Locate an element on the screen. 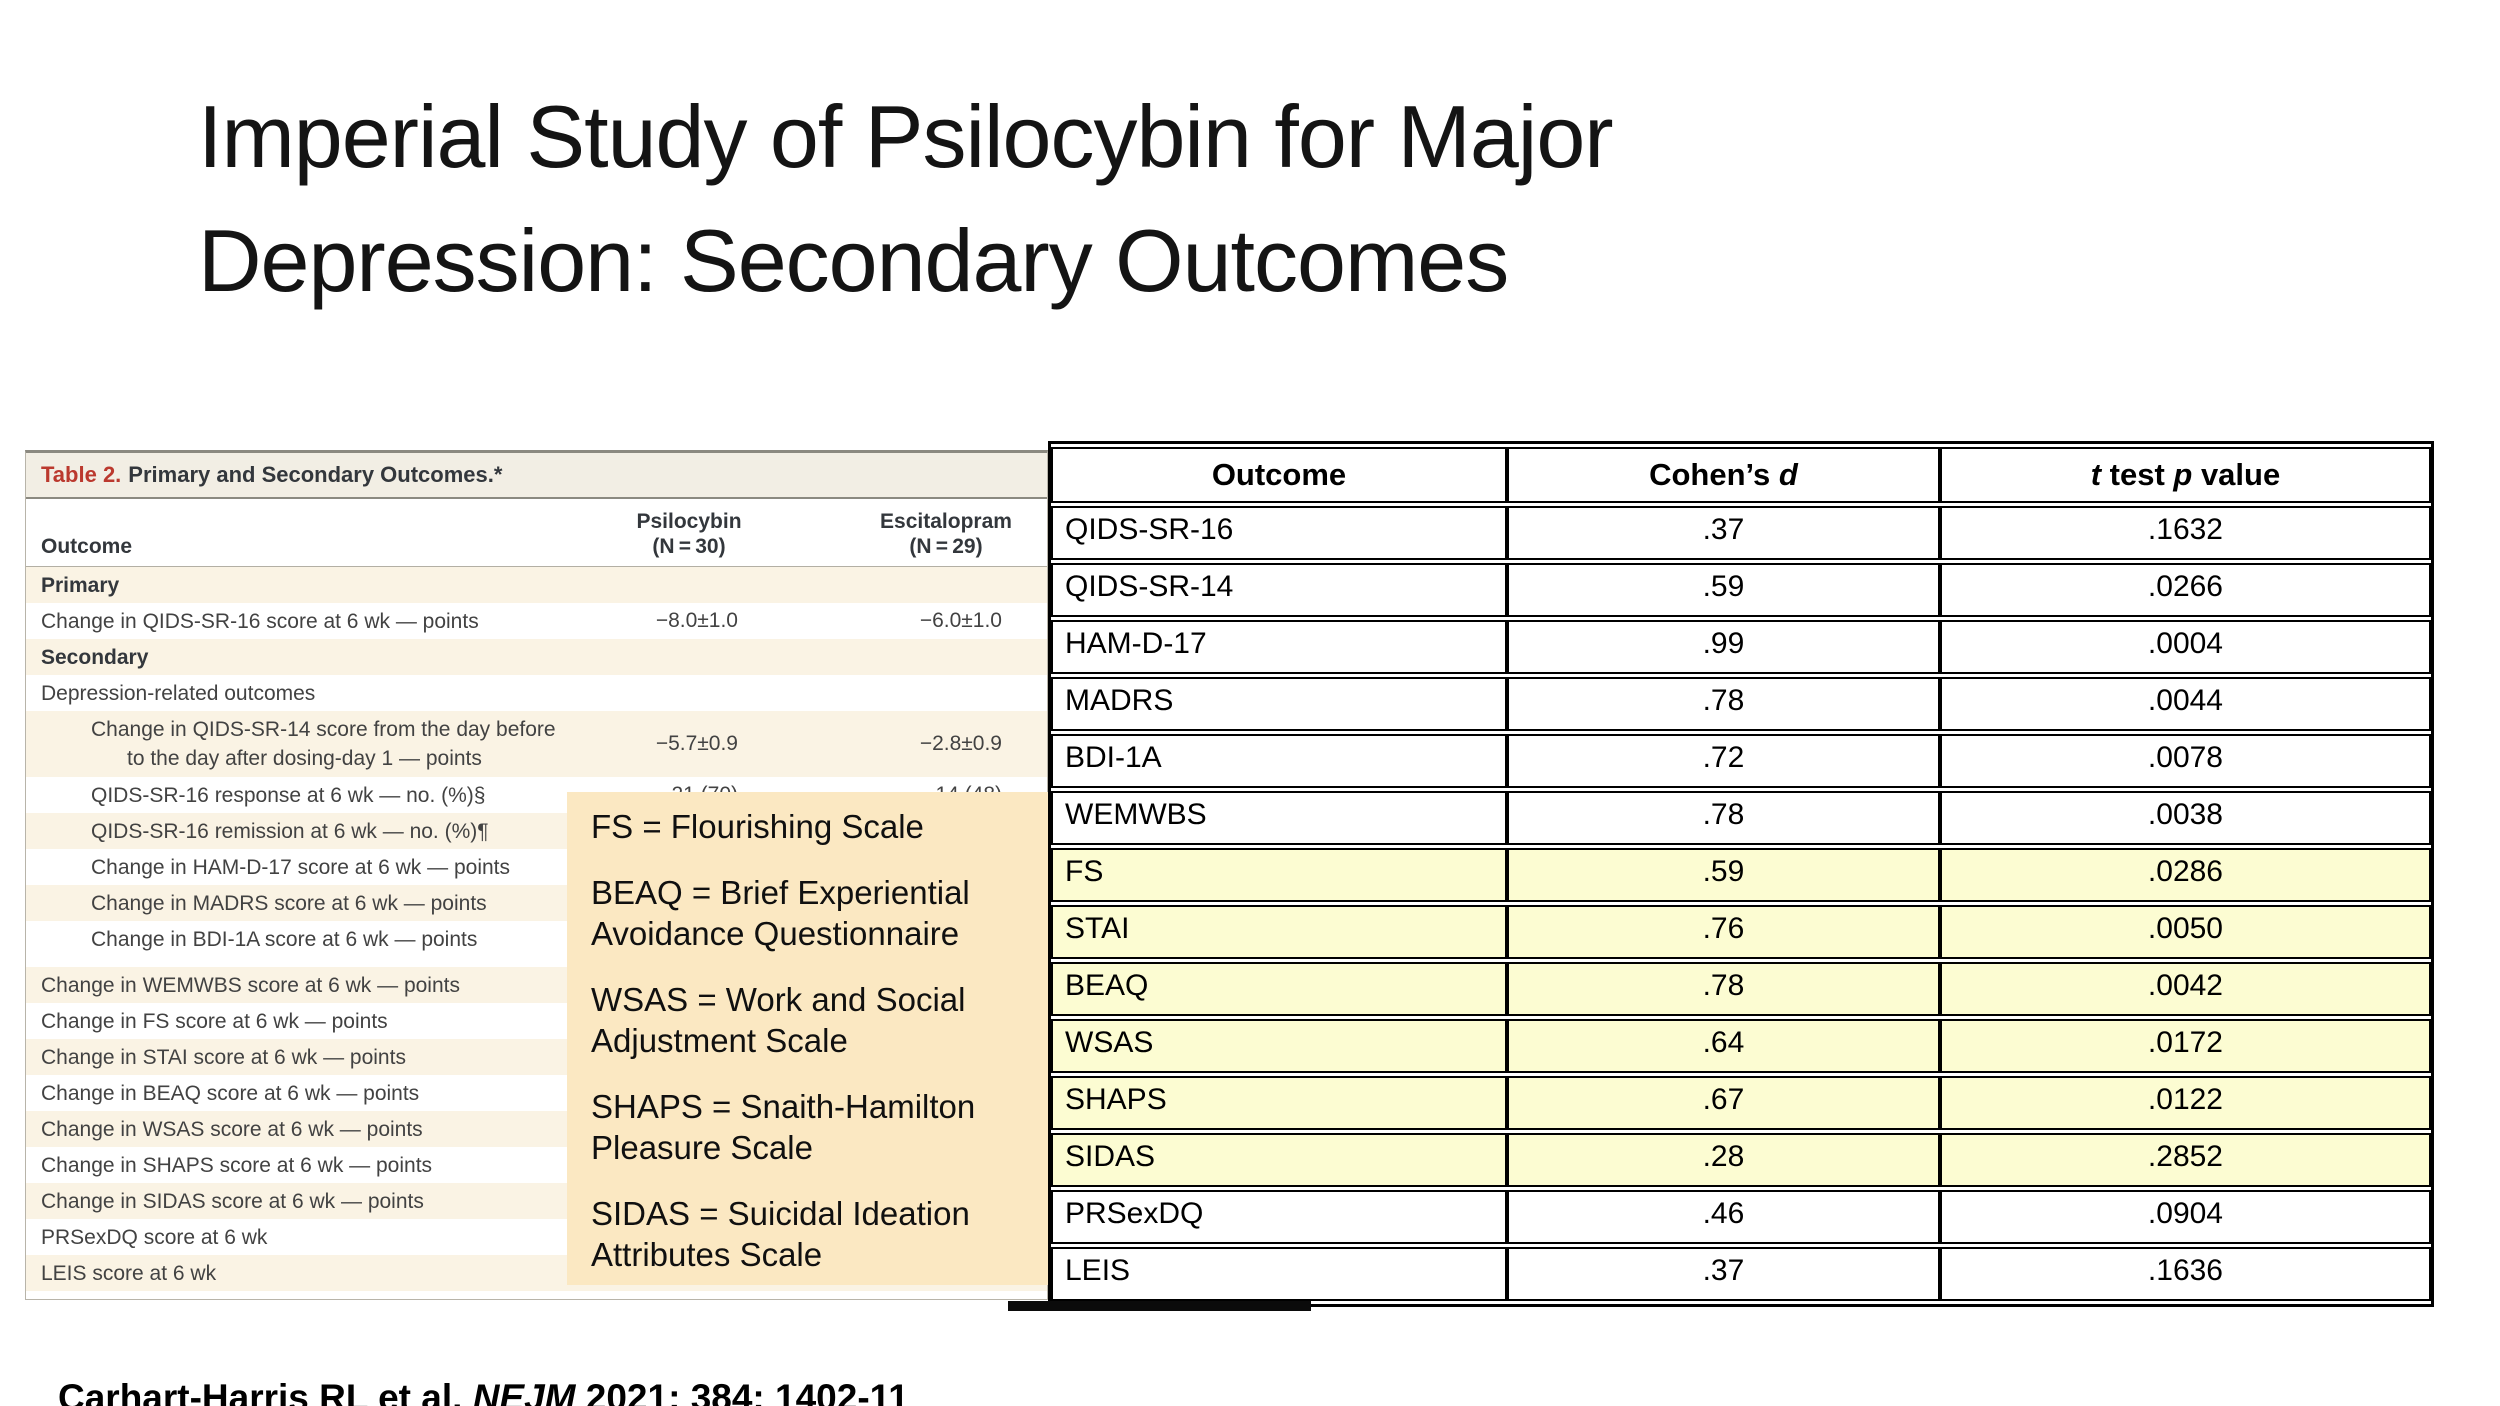 The image size is (2500, 1406). outcome-cell: MADRS is located at coordinates (1279, 704).